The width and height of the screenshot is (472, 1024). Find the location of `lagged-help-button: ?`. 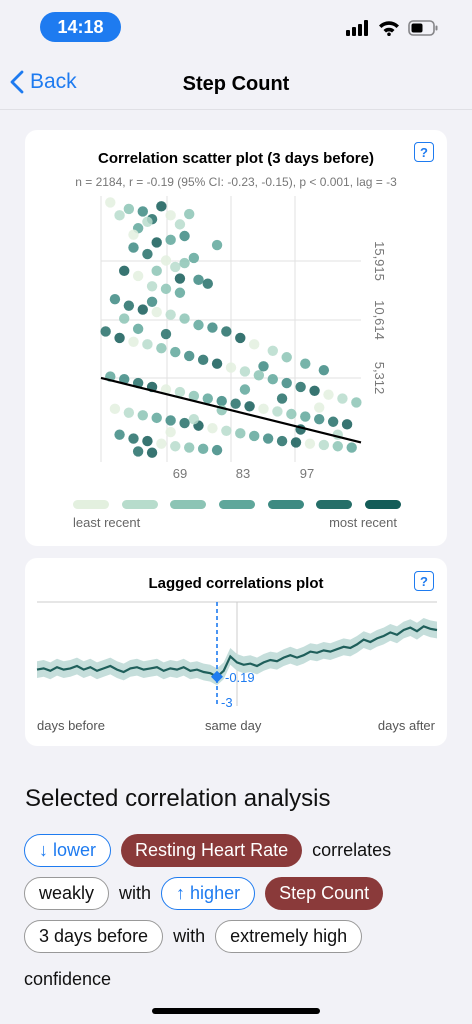

lagged-help-button: ? is located at coordinates (424, 581).